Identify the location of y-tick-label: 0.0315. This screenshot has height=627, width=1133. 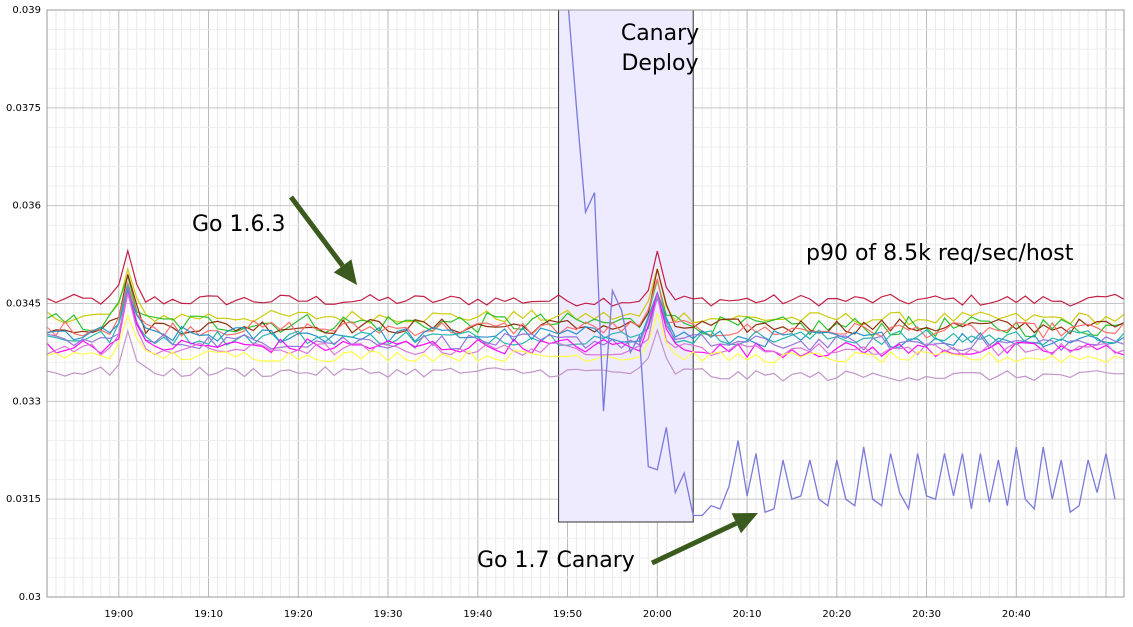
(23, 499).